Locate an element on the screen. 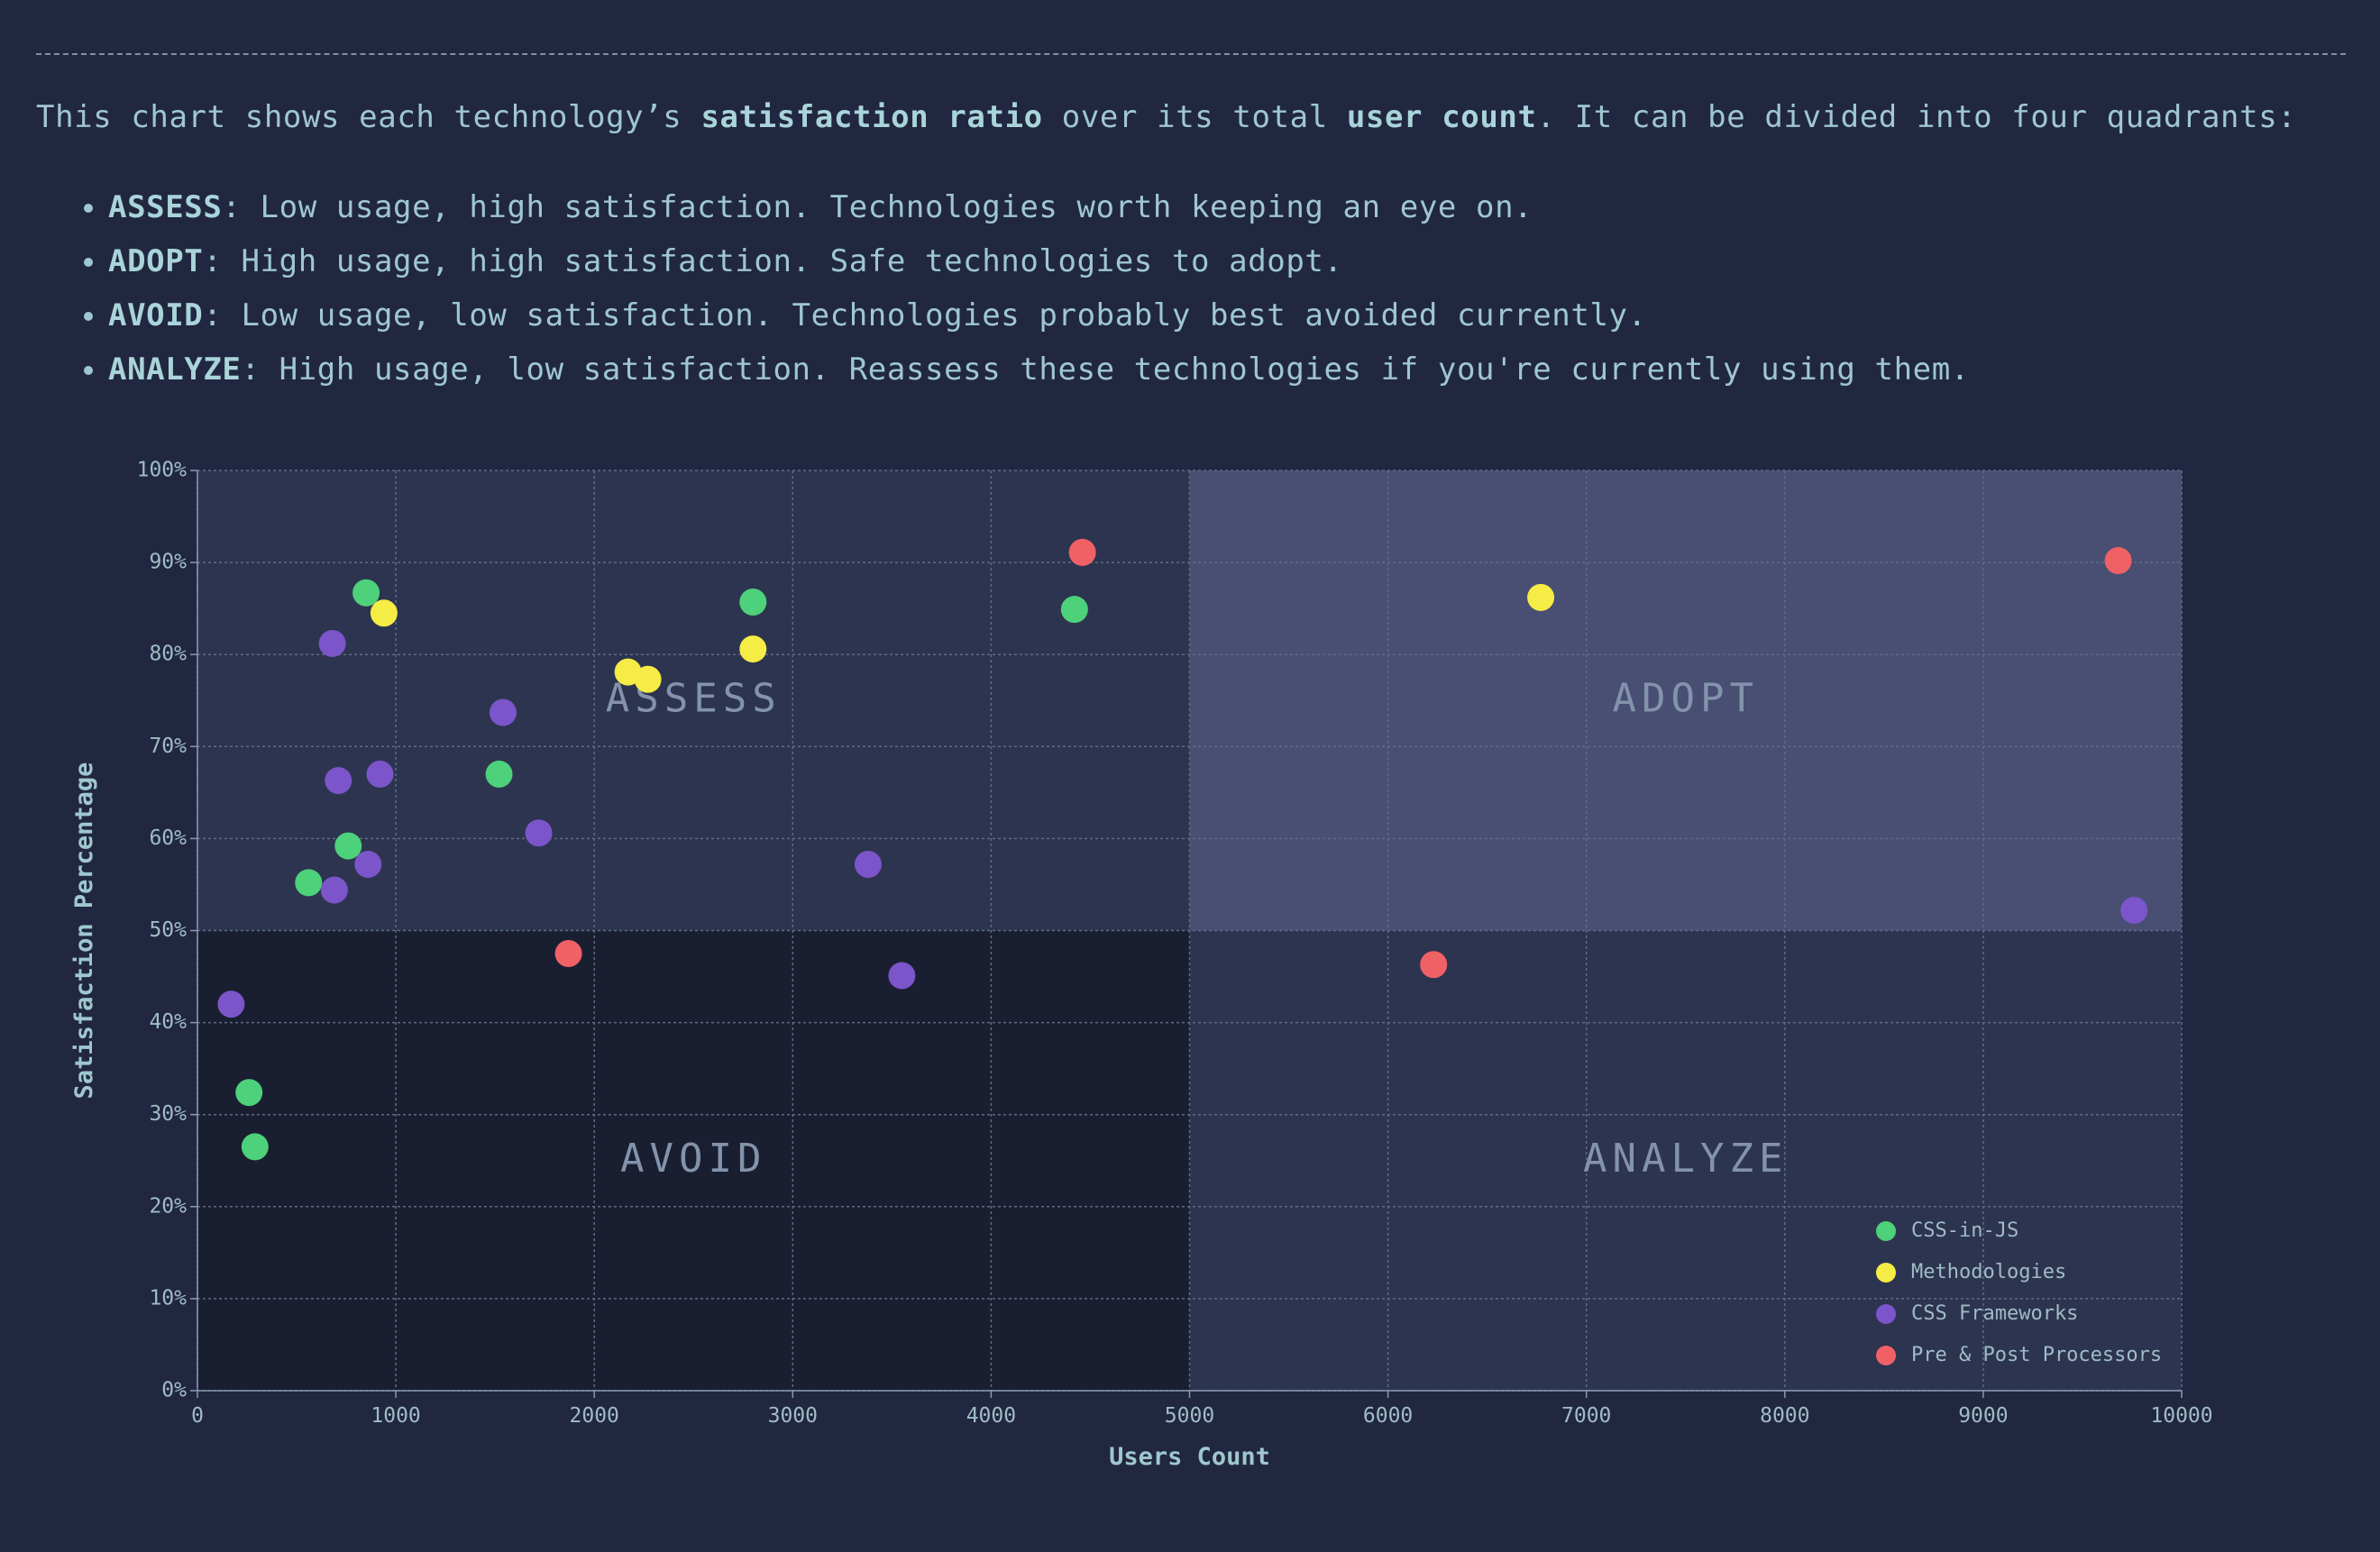 The height and width of the screenshot is (1552, 2380). top-divider is located at coordinates (1191, 54).